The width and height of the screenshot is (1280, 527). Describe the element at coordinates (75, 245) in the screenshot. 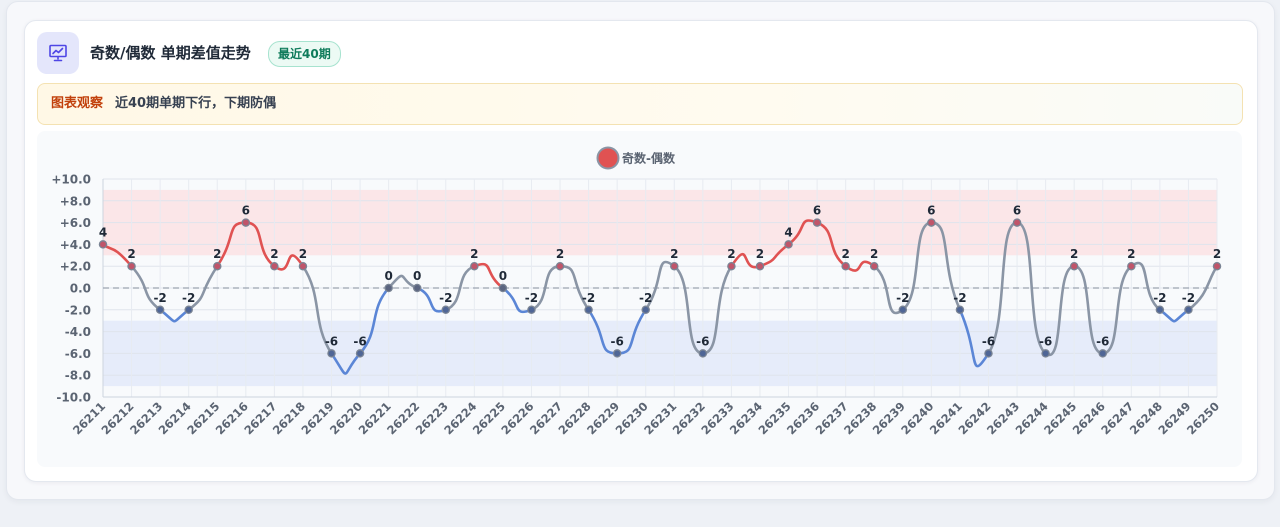

I see `y-tick-label: +4.0` at that location.